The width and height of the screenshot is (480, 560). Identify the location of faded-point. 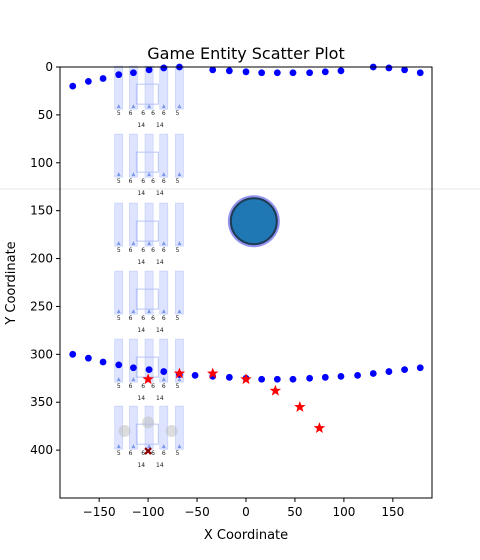
(171, 430).